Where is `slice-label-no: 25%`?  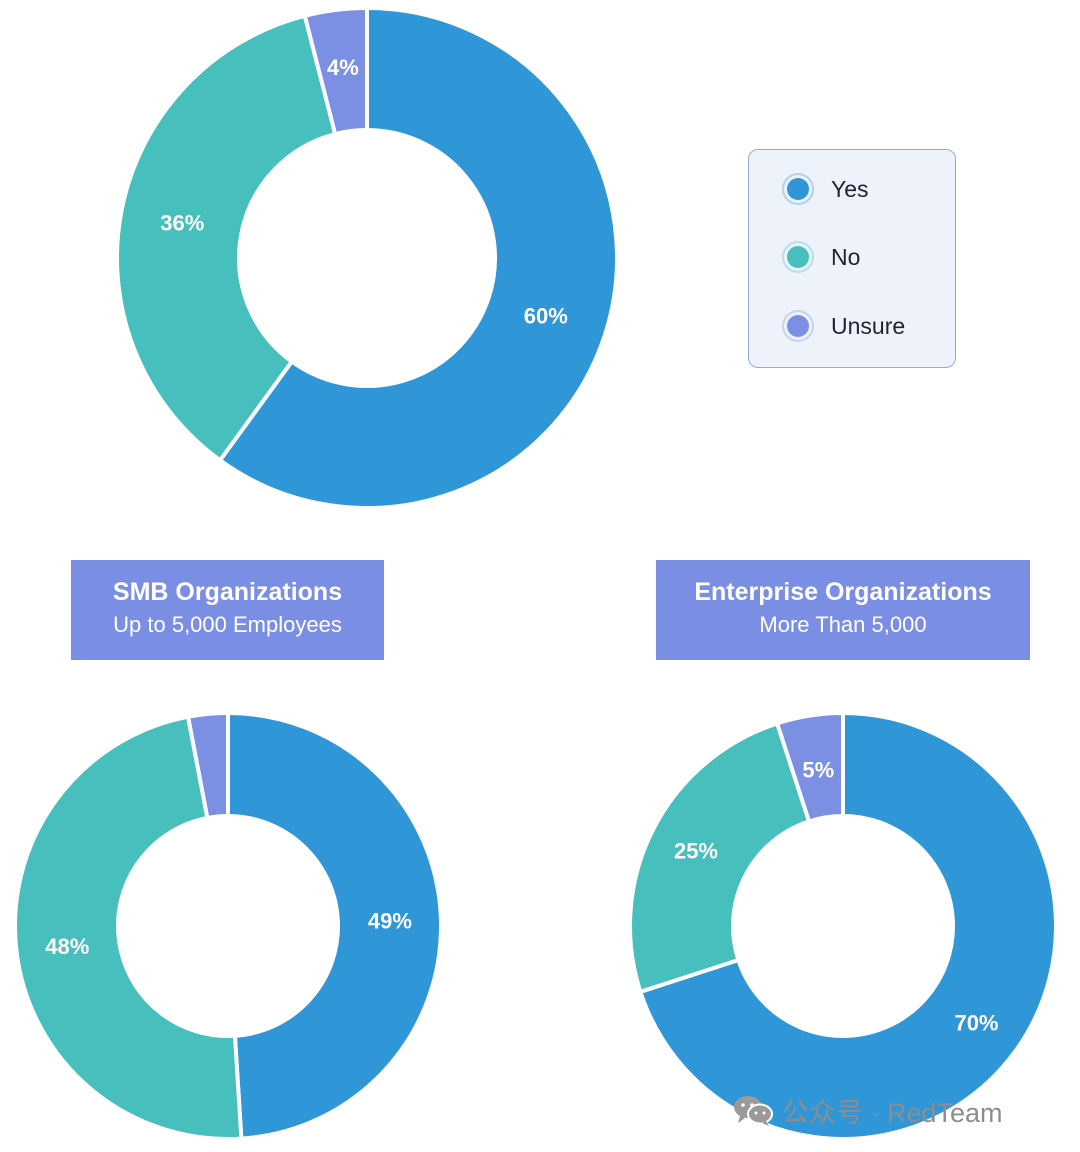 slice-label-no: 25% is located at coordinates (696, 851).